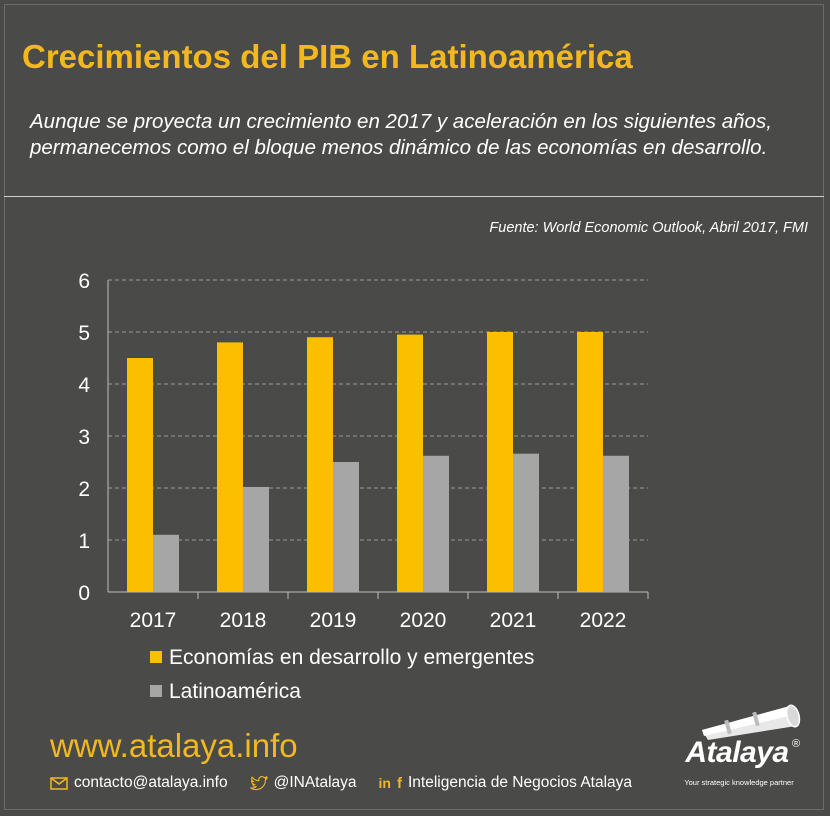  What do you see at coordinates (230, 467) in the screenshot?
I see `bar-emerging-2018` at bounding box center [230, 467].